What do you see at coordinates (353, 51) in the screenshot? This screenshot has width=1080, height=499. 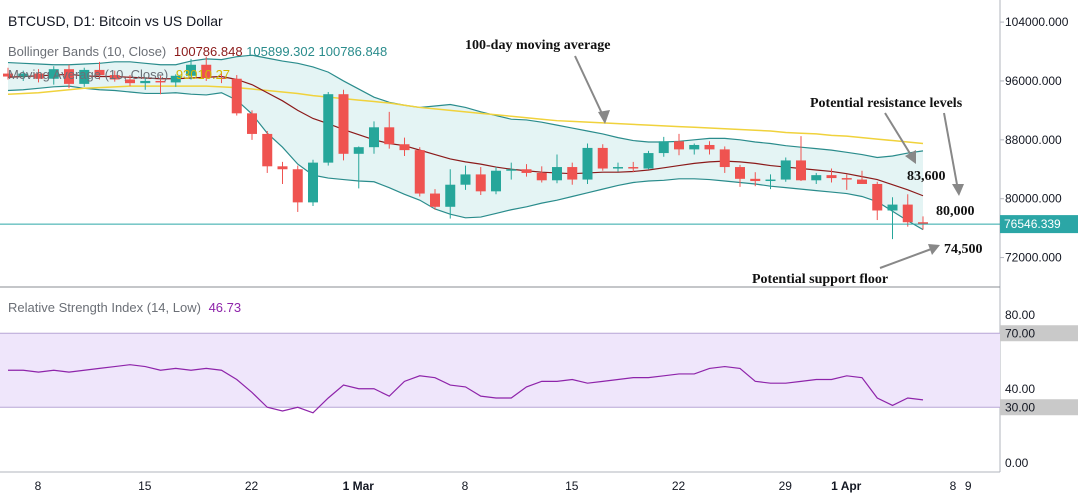 I see `bb-lower-value: 100786.848` at bounding box center [353, 51].